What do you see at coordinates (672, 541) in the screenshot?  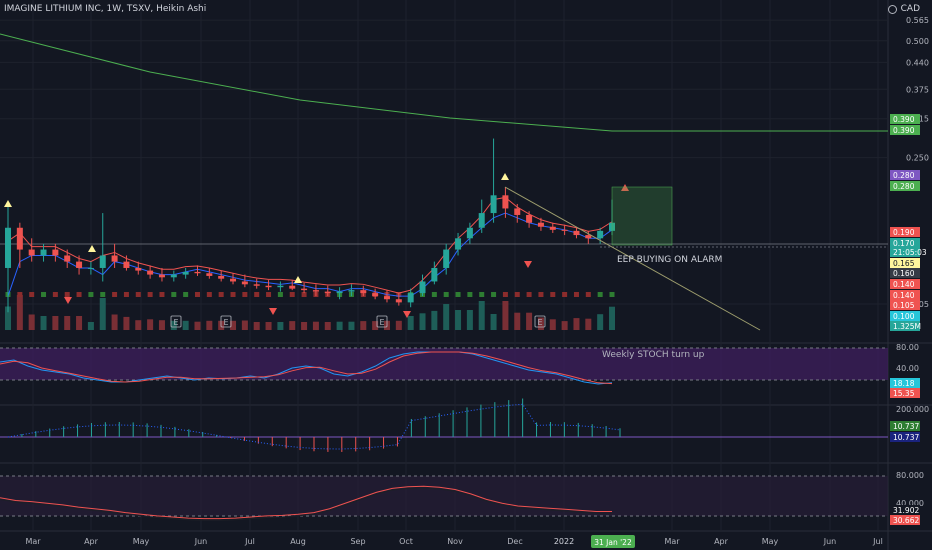 I see `time-axis-label: Mar` at bounding box center [672, 541].